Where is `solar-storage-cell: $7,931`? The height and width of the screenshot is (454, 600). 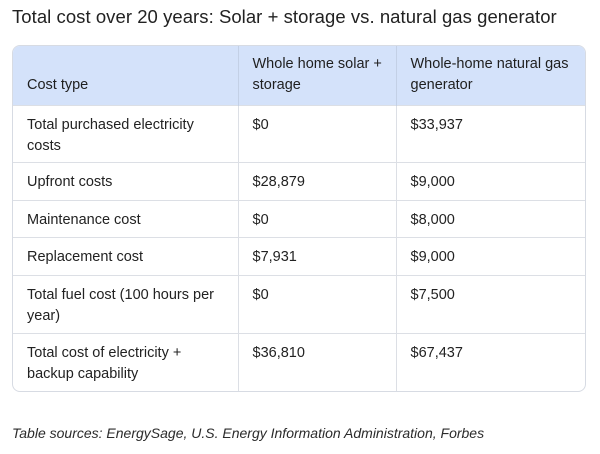 solar-storage-cell: $7,931 is located at coordinates (316, 256).